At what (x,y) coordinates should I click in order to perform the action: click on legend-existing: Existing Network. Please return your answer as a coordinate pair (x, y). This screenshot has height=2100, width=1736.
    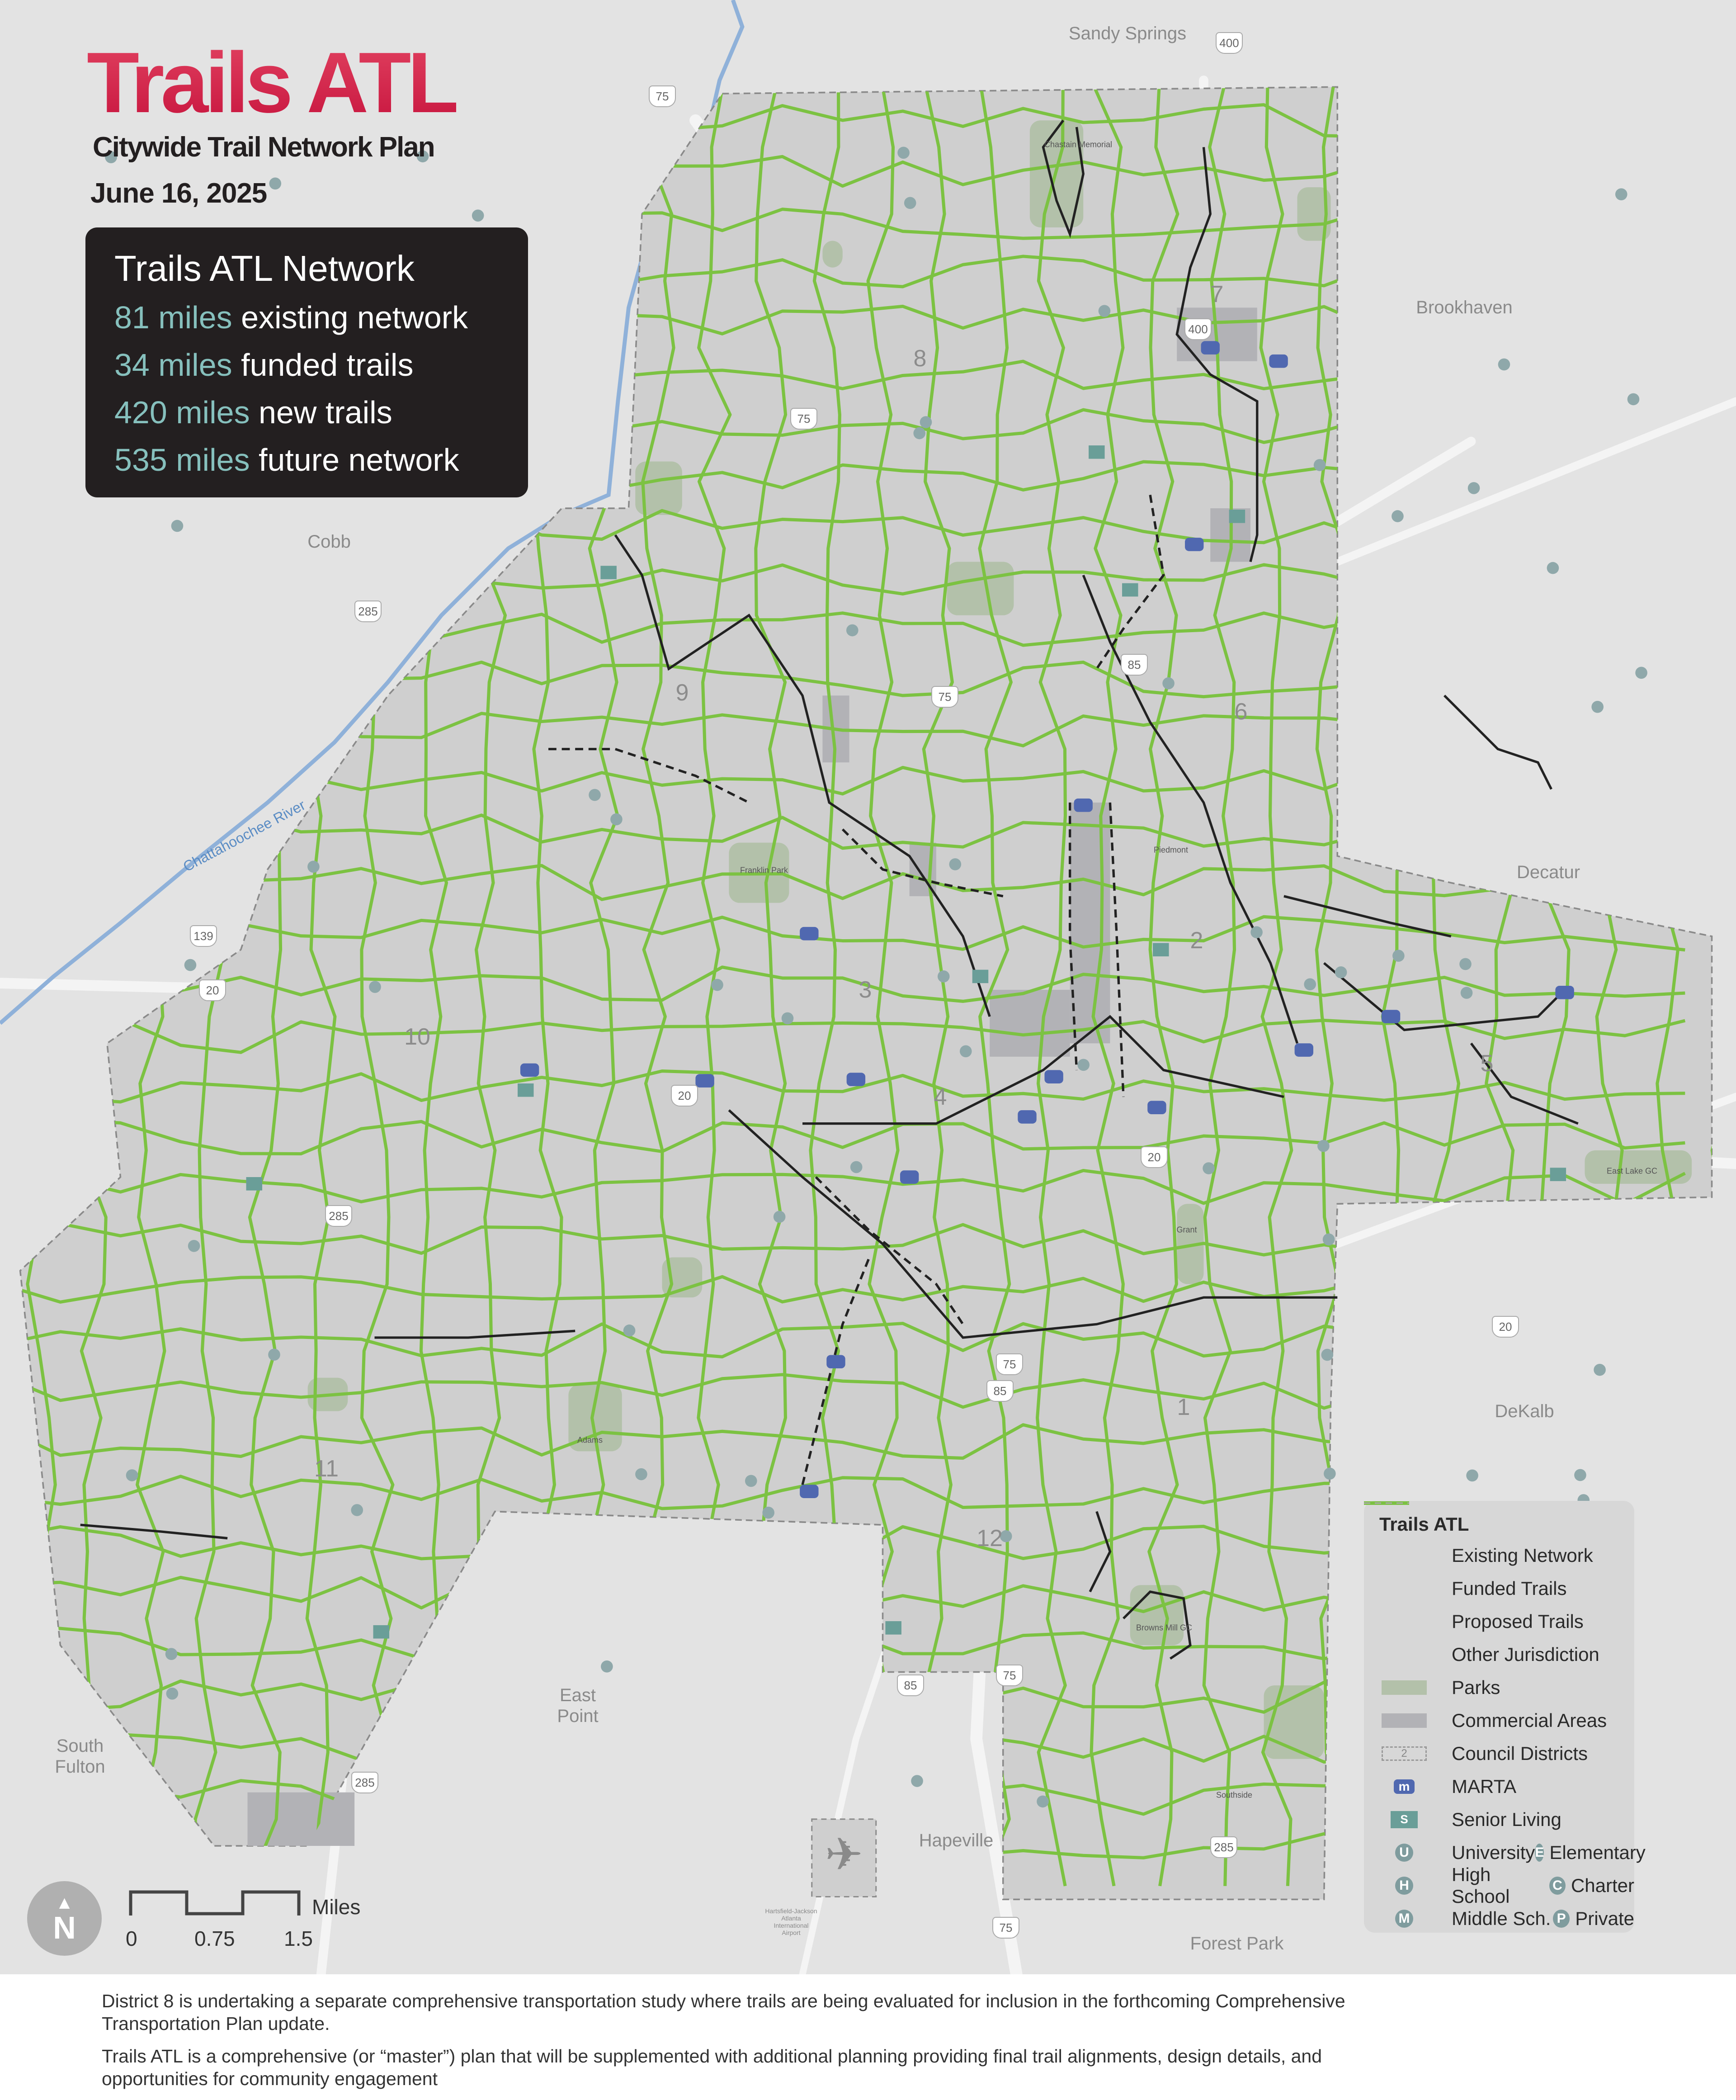
    Looking at the image, I should click on (1499, 1537).